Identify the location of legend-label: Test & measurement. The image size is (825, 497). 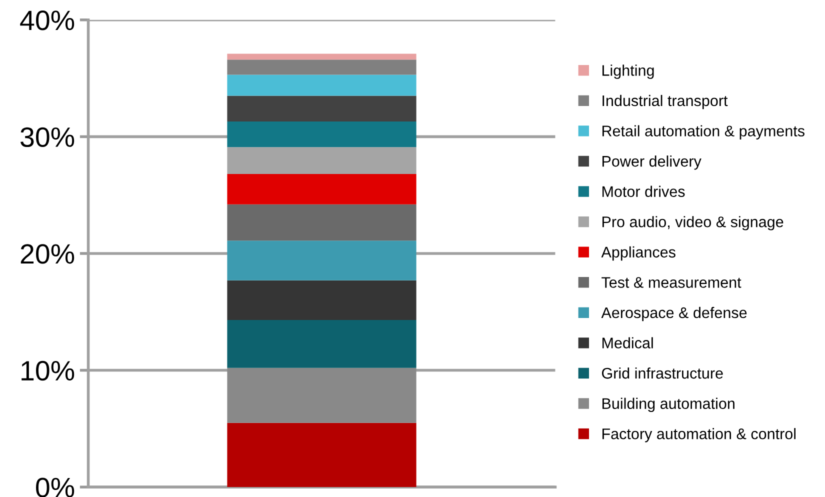
(672, 282).